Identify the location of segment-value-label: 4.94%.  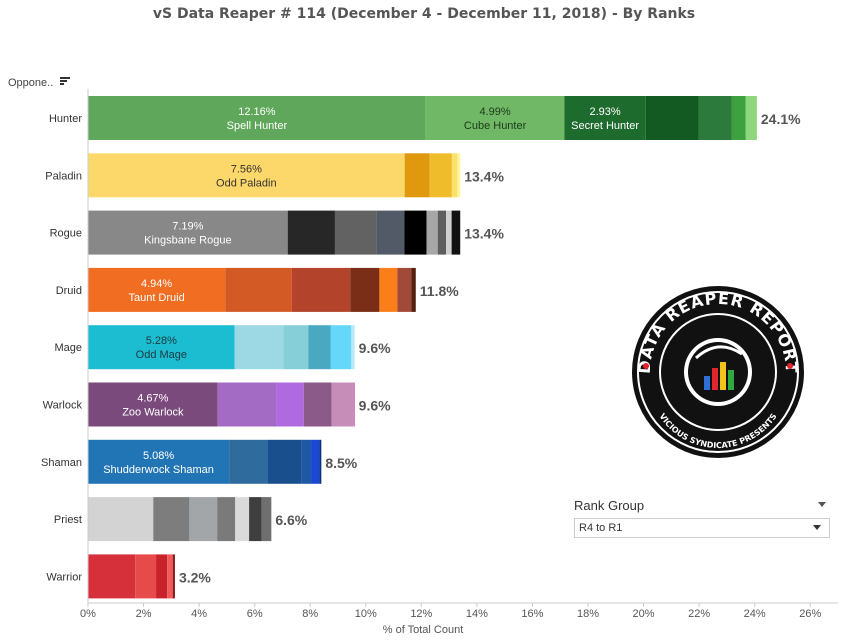
(156, 284).